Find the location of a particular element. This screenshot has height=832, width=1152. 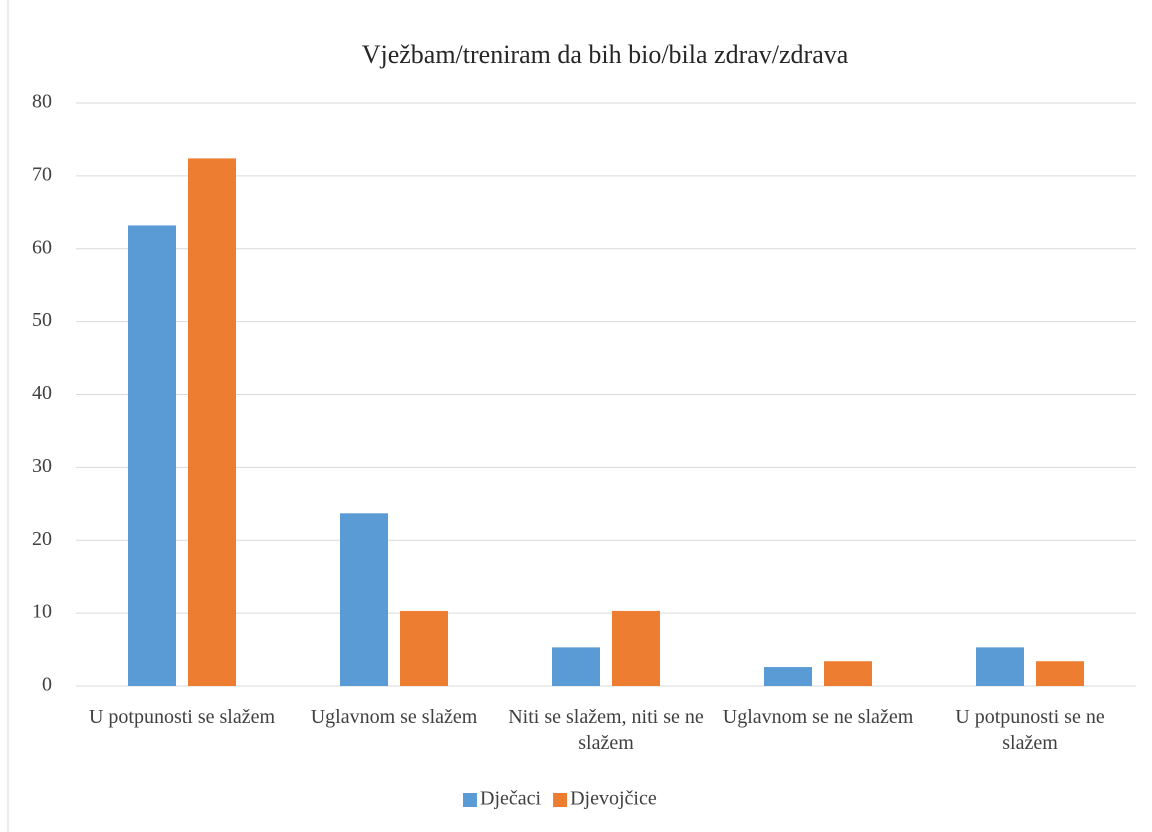

y-tick-label: 10 is located at coordinates (42, 612).